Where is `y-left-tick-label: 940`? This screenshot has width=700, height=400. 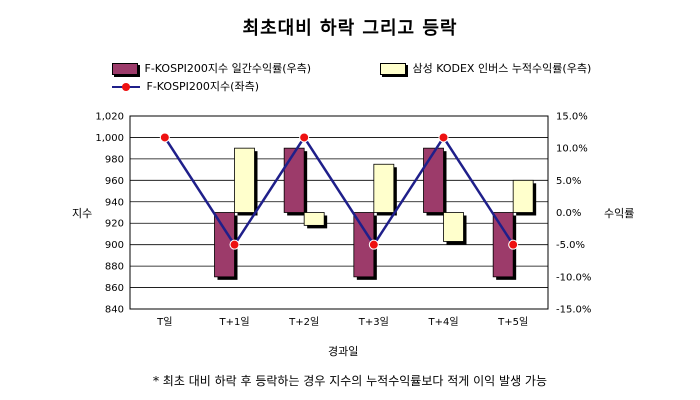
y-left-tick-label: 940 is located at coordinates (114, 202).